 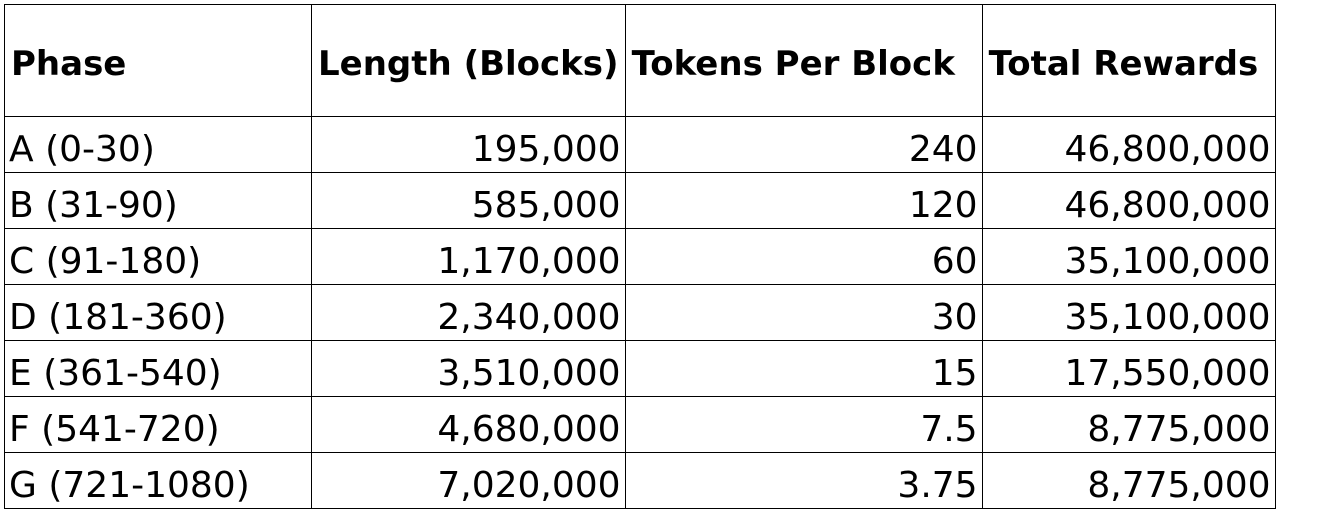 I want to click on tokens-cell: 30, so click(x=803, y=312).